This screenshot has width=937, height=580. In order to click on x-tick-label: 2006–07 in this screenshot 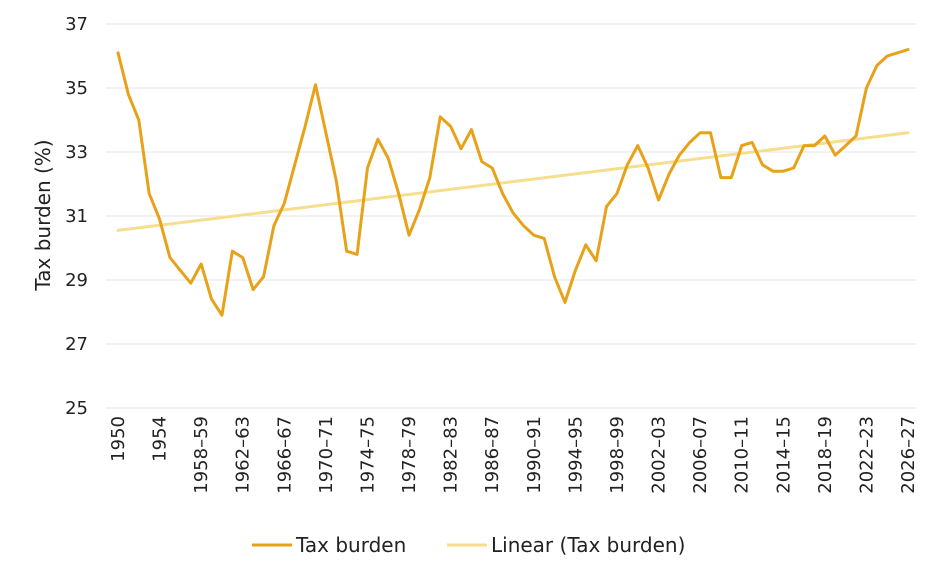, I will do `click(700, 455)`.